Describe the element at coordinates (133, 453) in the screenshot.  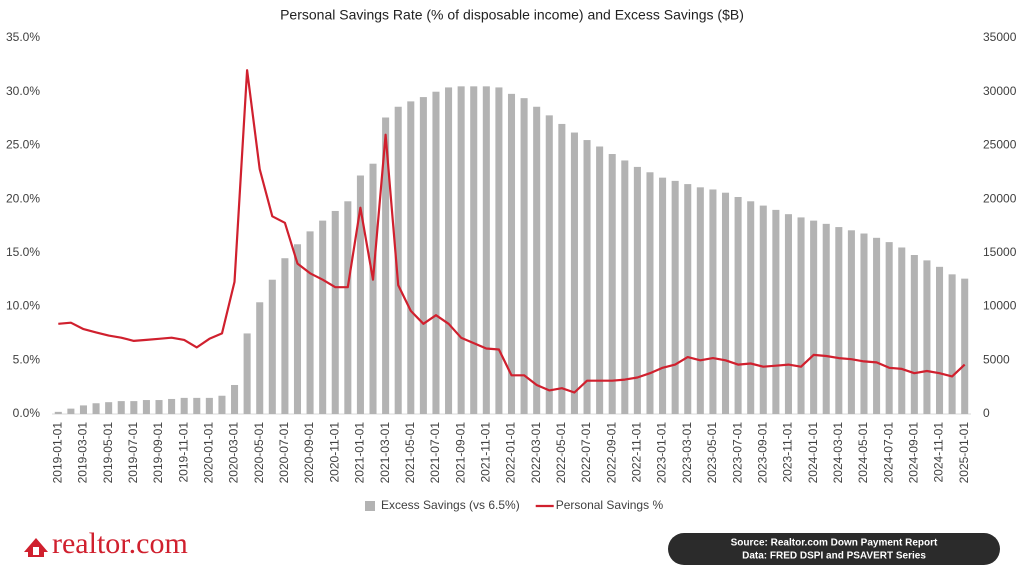
I see `x-tick-label: 2019-07-01` at that location.